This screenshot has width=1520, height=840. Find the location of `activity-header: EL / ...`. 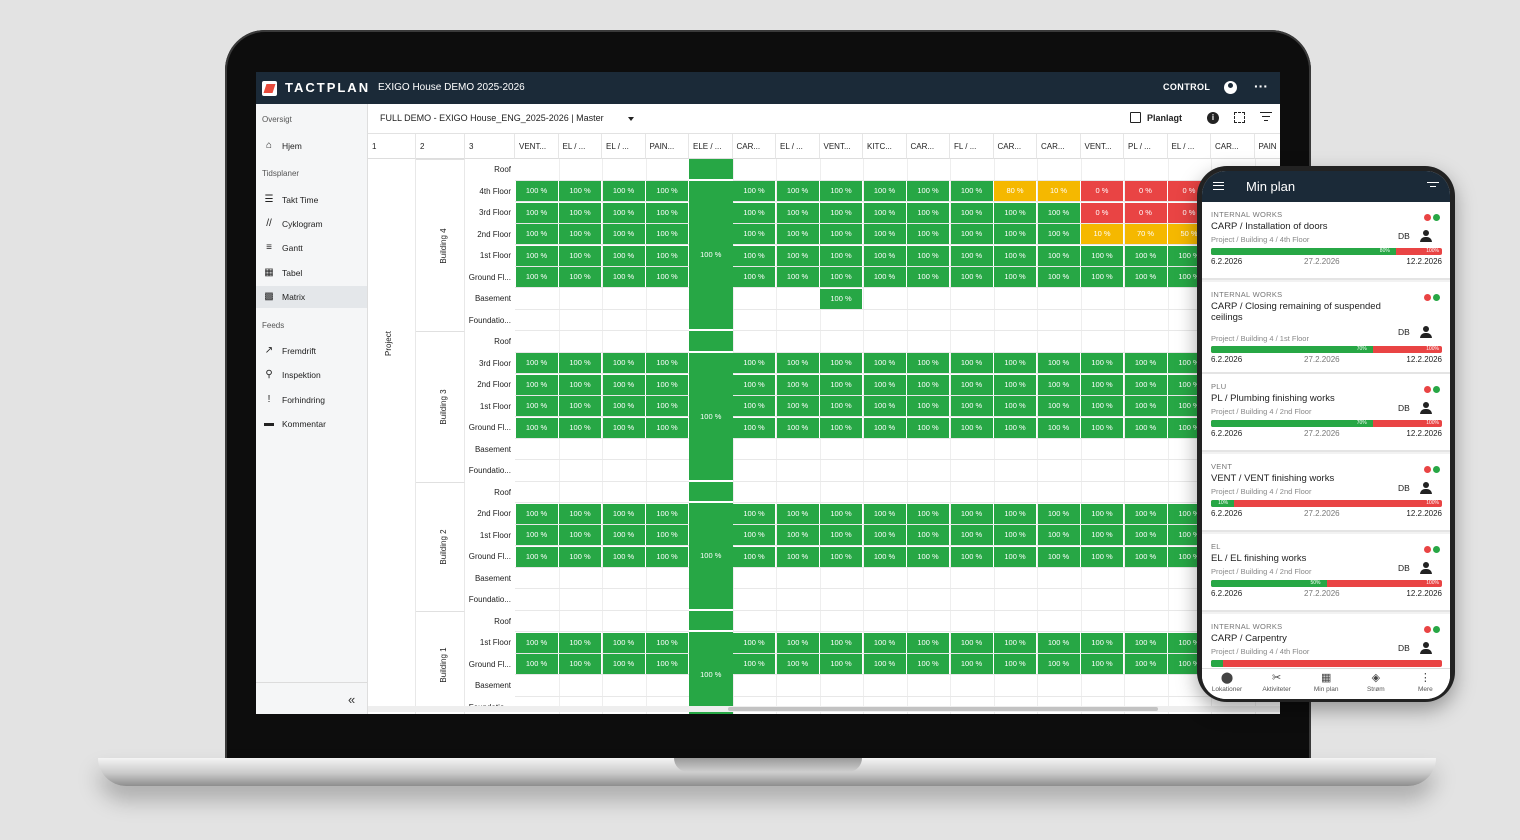

activity-header: EL / ... is located at coordinates (624, 146).